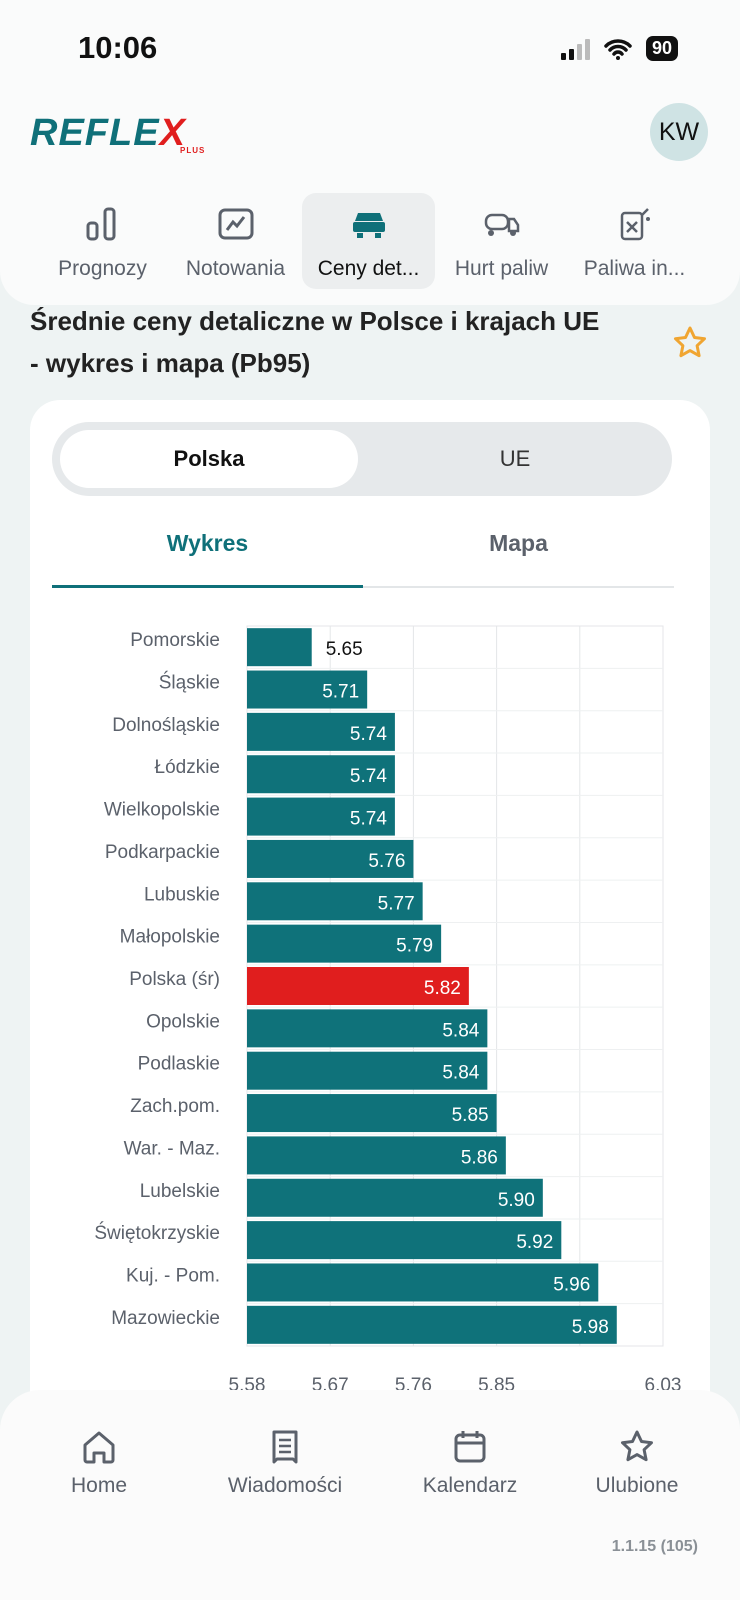 This screenshot has width=740, height=1600. I want to click on status-icons: 90, so click(619, 48).